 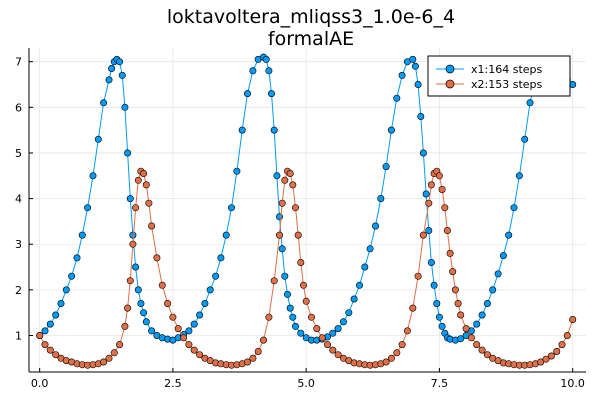 I want to click on y-tick-label: 1, so click(x=18, y=335).